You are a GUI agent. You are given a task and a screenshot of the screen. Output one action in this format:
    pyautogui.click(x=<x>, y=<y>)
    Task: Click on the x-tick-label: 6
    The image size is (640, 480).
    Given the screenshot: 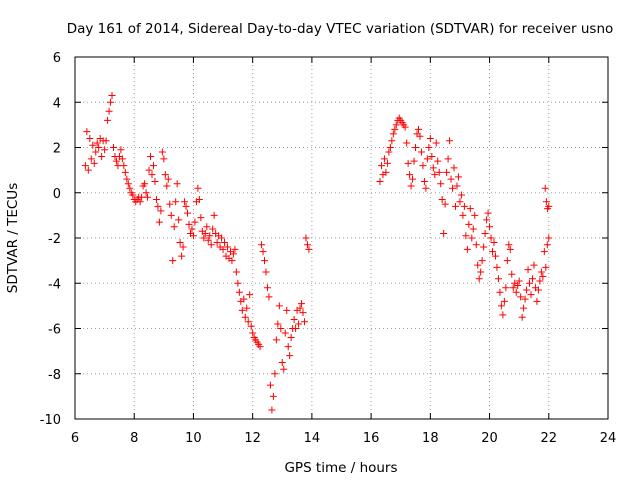 What is the action you would take?
    pyautogui.click(x=75, y=438)
    